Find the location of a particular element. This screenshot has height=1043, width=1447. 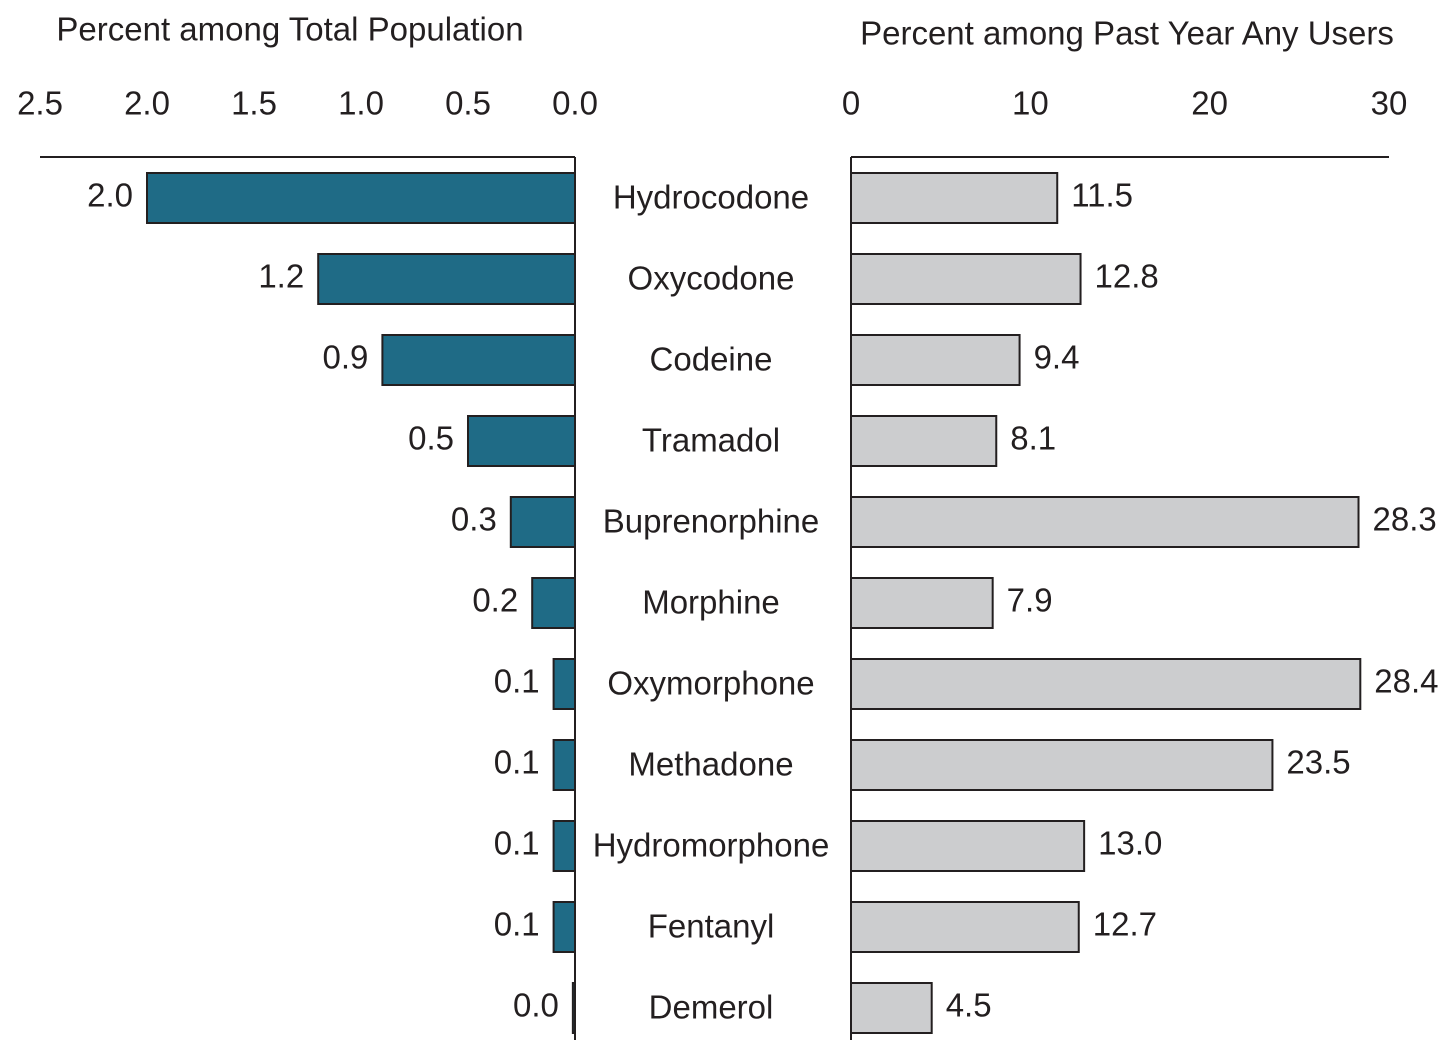

data-label: 0.2 is located at coordinates (495, 600).